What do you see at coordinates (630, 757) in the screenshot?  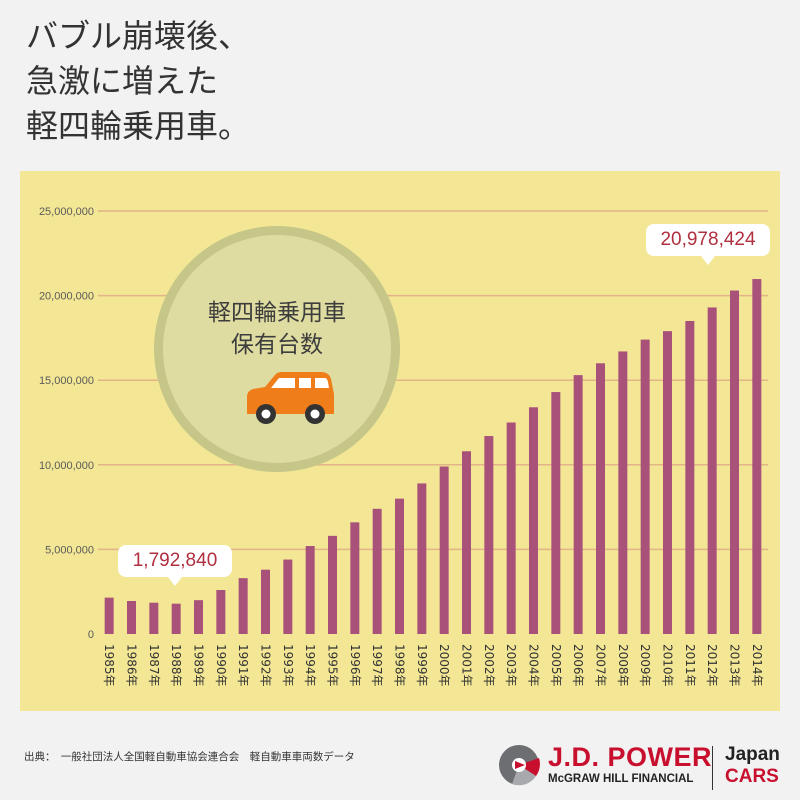 I see `brand-name: J.D. POWER` at bounding box center [630, 757].